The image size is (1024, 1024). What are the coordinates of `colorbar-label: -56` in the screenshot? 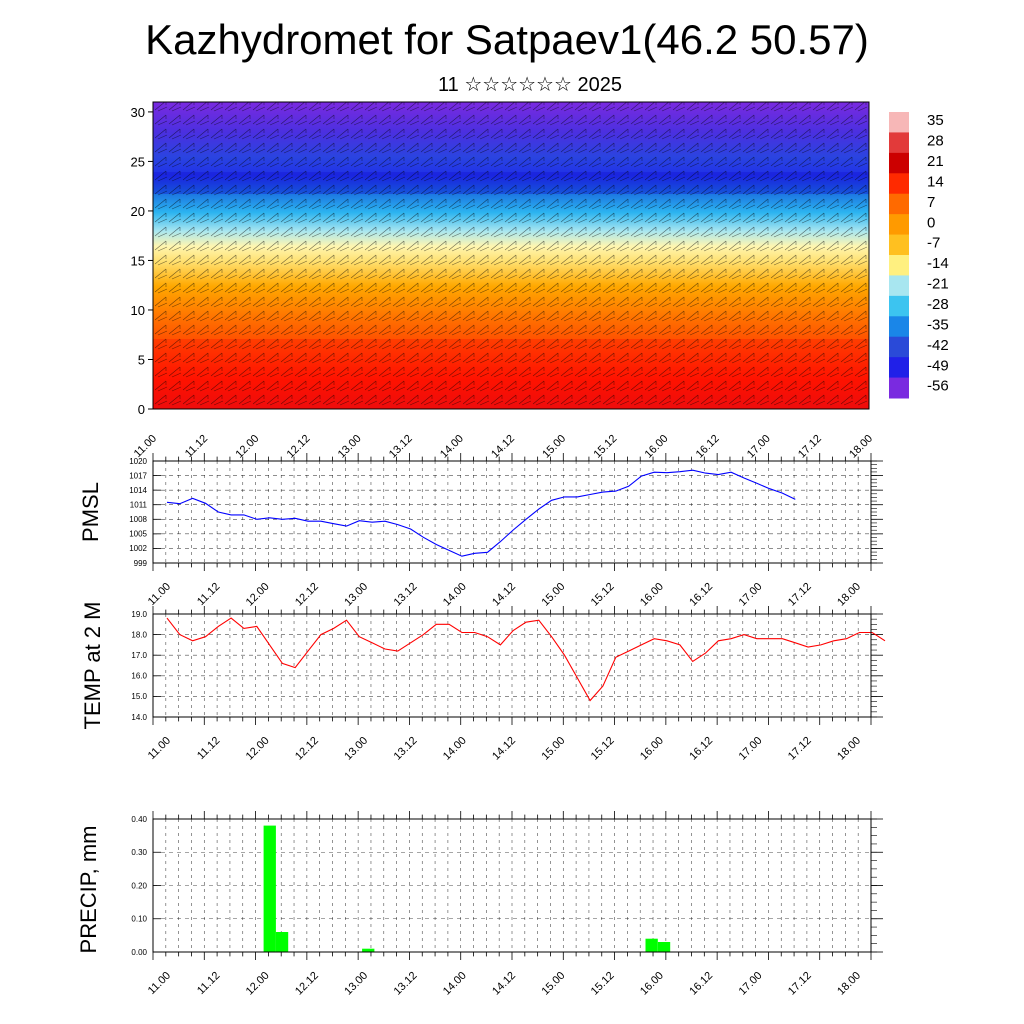 It's located at (938, 386).